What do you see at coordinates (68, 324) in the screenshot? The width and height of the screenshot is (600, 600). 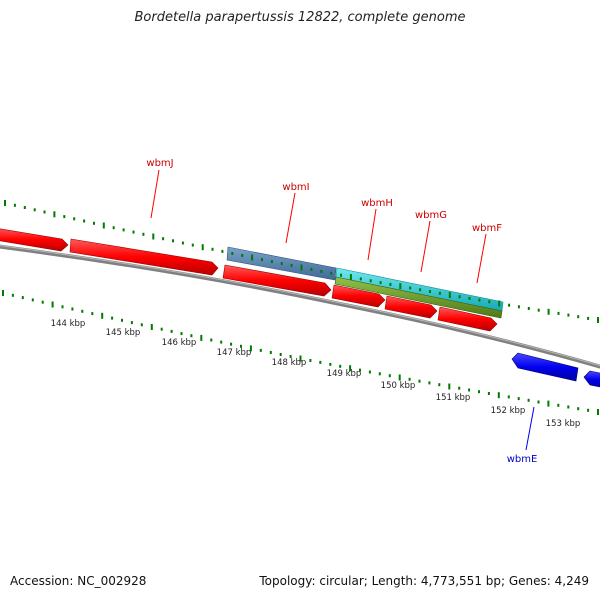 I see `scale-label: 144 kbp` at bounding box center [68, 324].